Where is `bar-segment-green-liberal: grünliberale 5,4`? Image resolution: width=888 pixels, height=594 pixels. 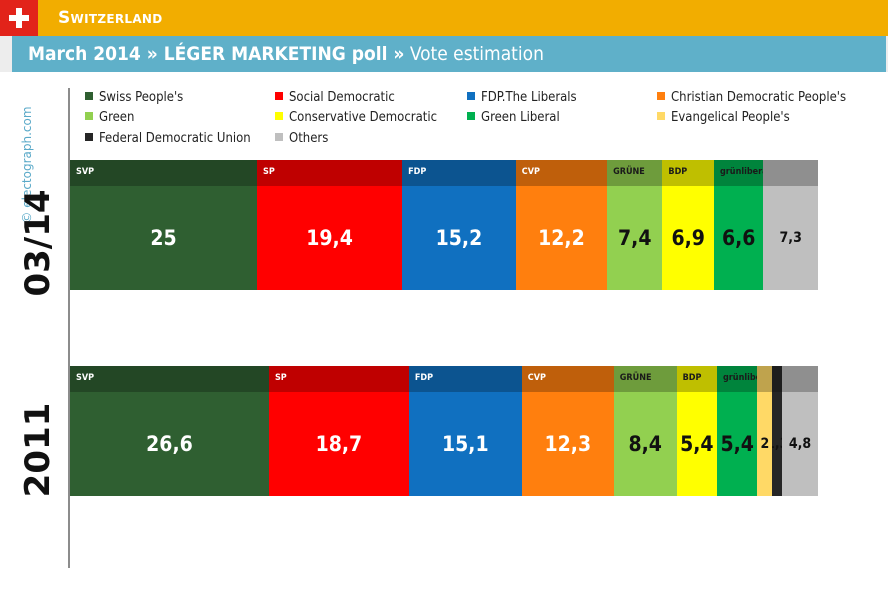 bar-segment-green-liberal: grünliberale 5,4 is located at coordinates (737, 431).